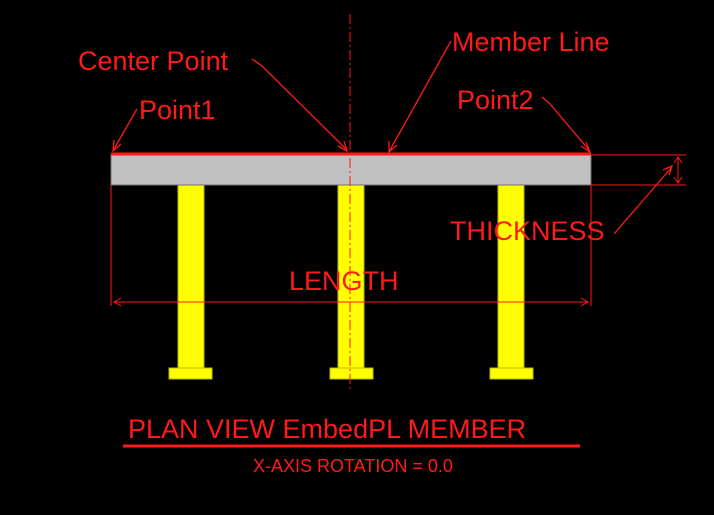  What do you see at coordinates (351, 170) in the screenshot?
I see `embed-plate` at bounding box center [351, 170].